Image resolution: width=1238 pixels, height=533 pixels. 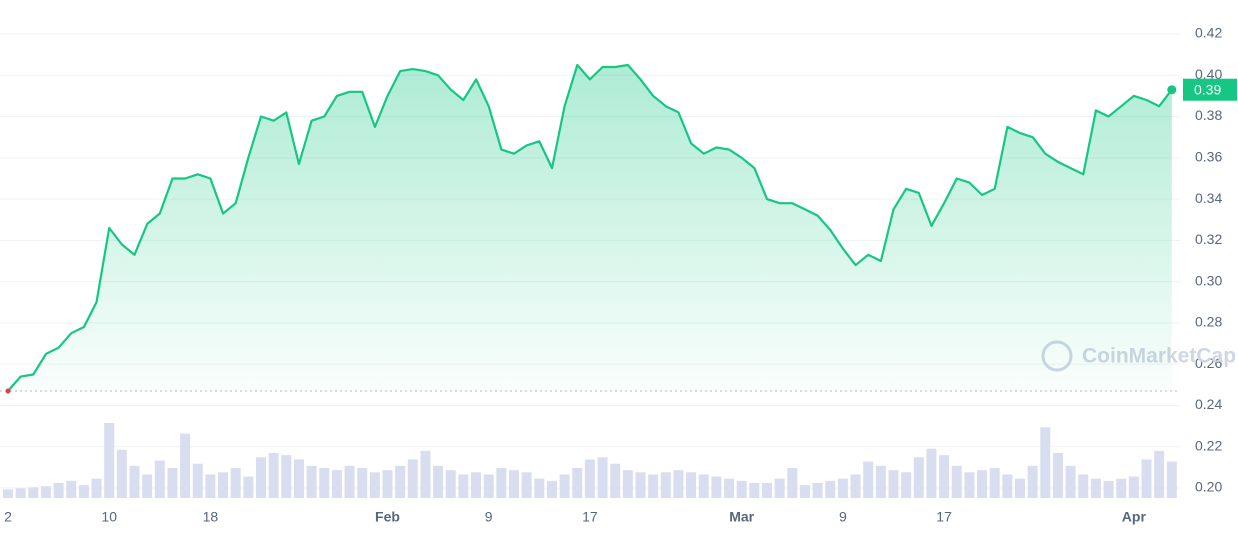 I want to click on y-tick-label: 0.26, so click(x=1208, y=363).